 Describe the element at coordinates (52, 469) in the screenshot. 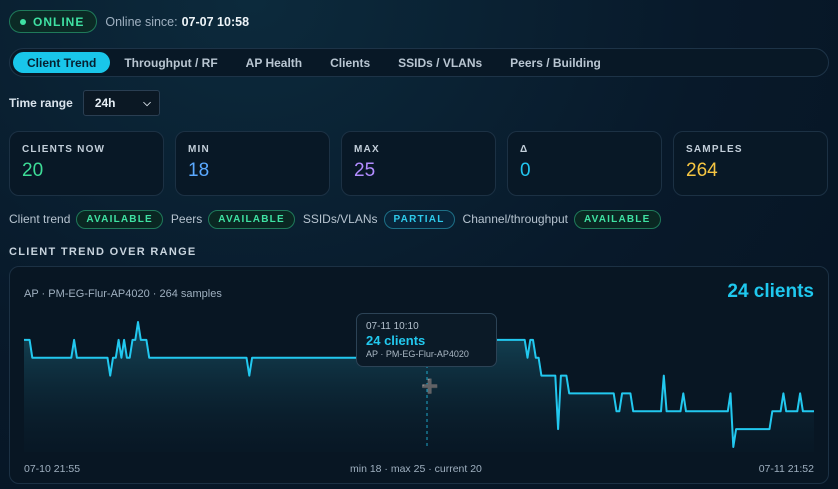

I see `x-axis-start-label: 07-10 21:55` at that location.